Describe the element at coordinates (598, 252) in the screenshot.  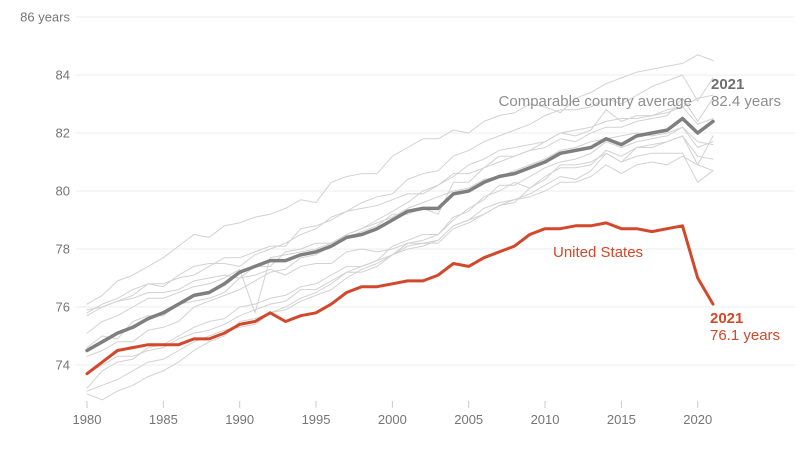
I see `us-series-label: United States` at that location.